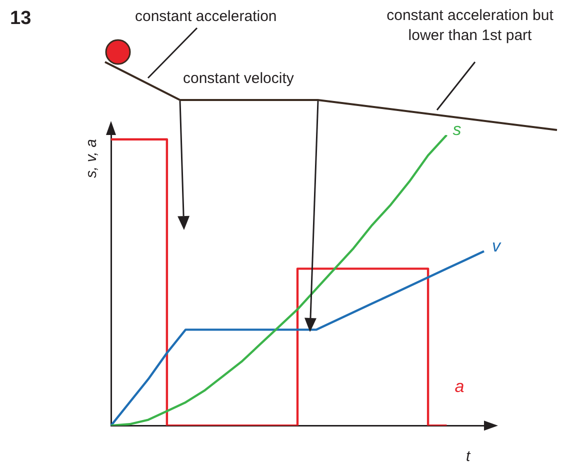 This screenshot has width=577, height=467. I want to click on series-label: s, so click(457, 130).